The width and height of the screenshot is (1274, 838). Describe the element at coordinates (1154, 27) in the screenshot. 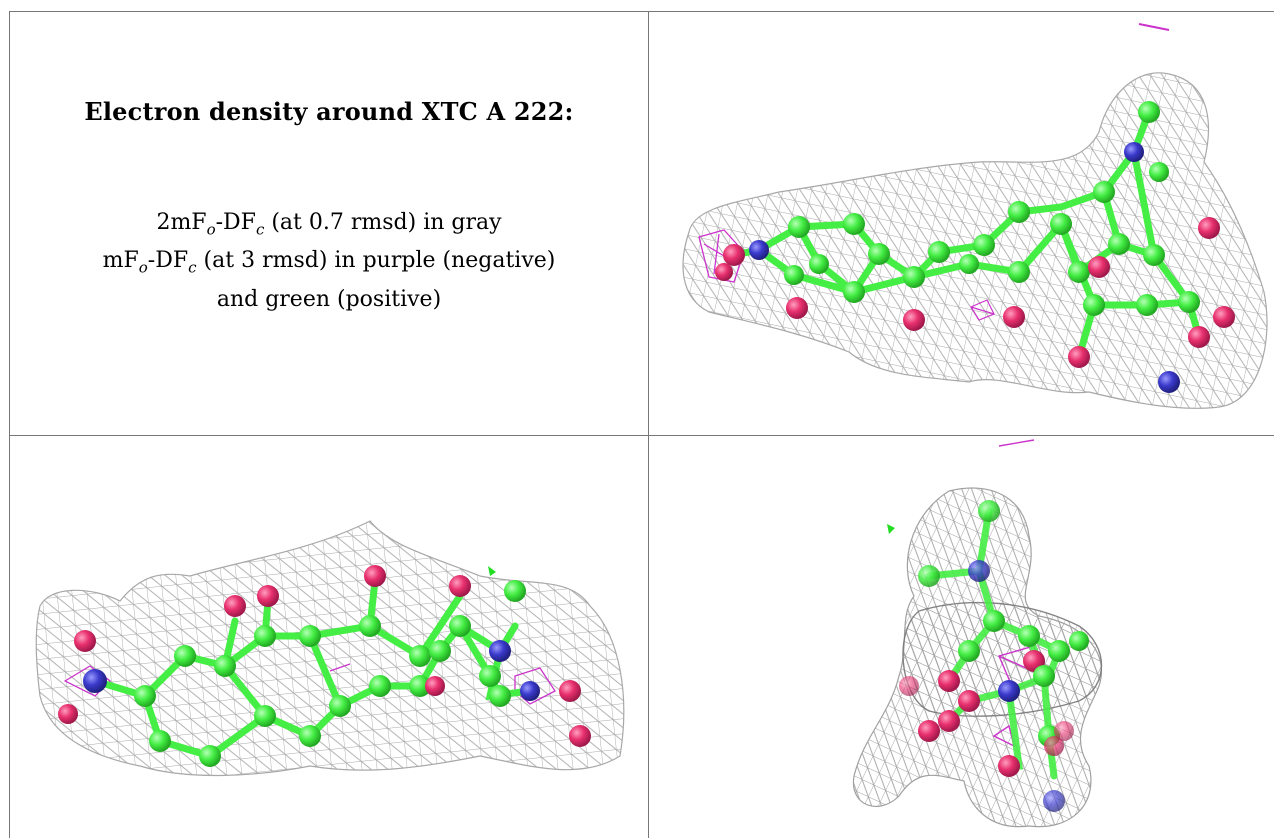

I see `negative-density-edge` at that location.